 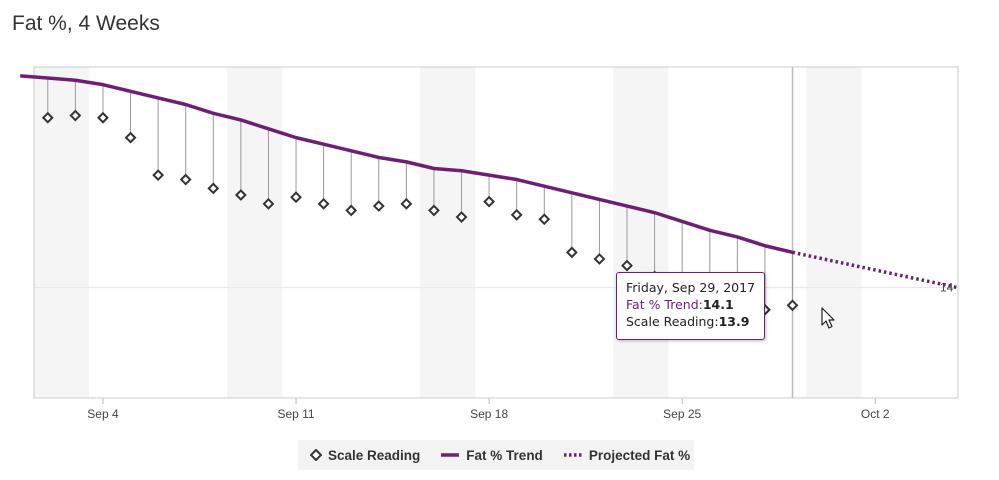 What do you see at coordinates (947, 288) in the screenshot?
I see `y-tick-label: 14` at bounding box center [947, 288].